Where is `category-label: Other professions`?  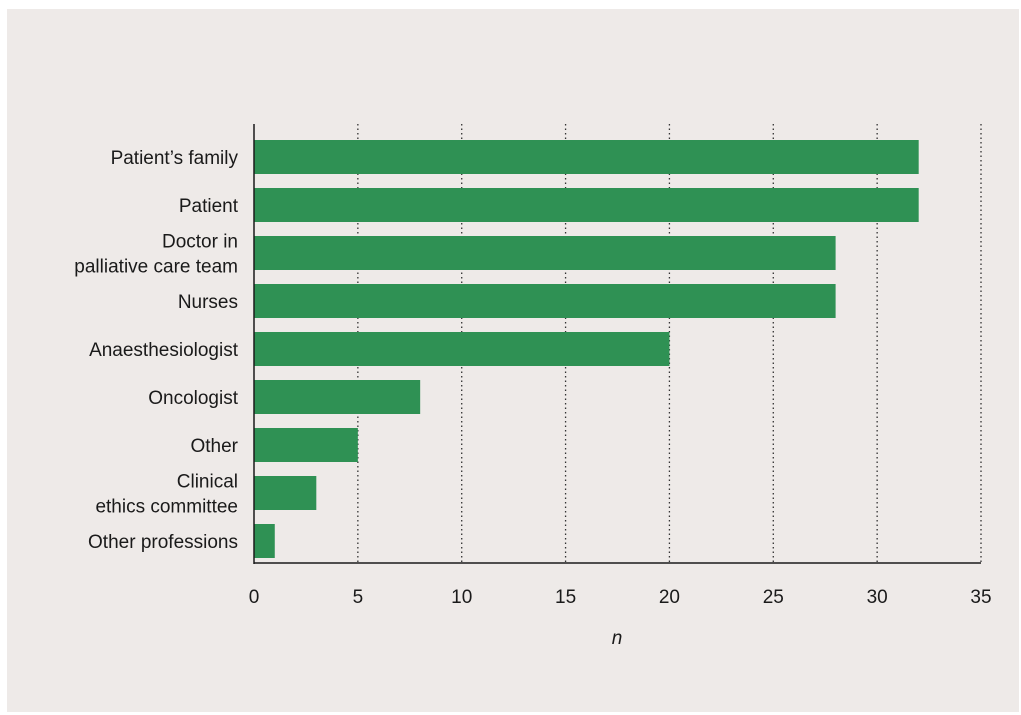 category-label: Other professions is located at coordinates (163, 542).